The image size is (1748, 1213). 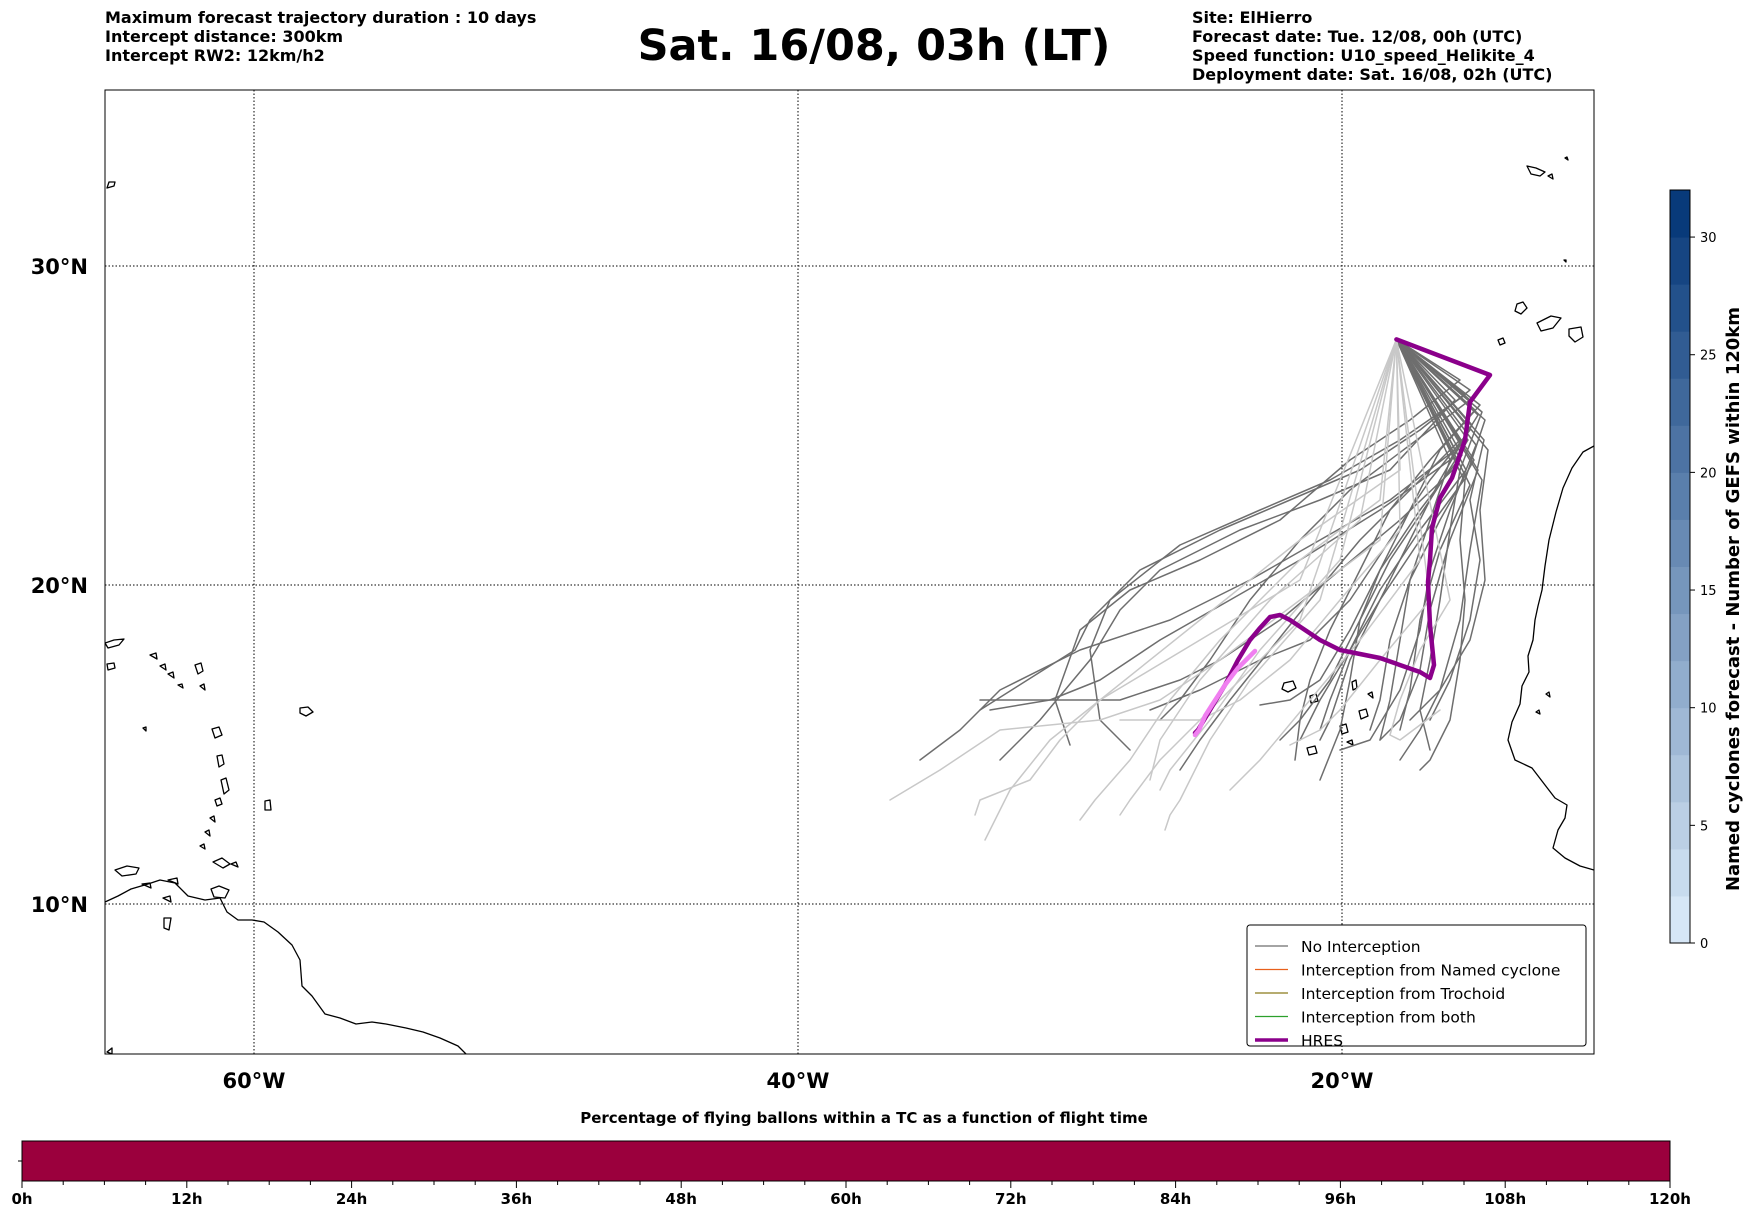 I want to click on bottom-bar-tick-label: 84h, so click(x=1176, y=1199).